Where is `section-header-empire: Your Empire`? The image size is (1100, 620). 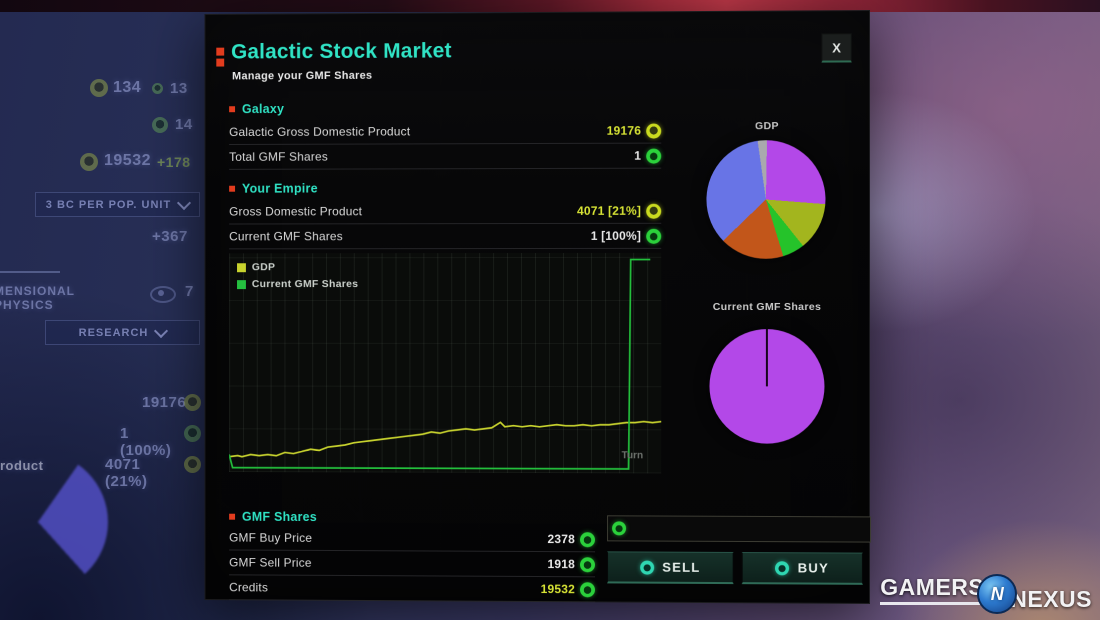
section-header-empire: Your Empire is located at coordinates (273, 189).